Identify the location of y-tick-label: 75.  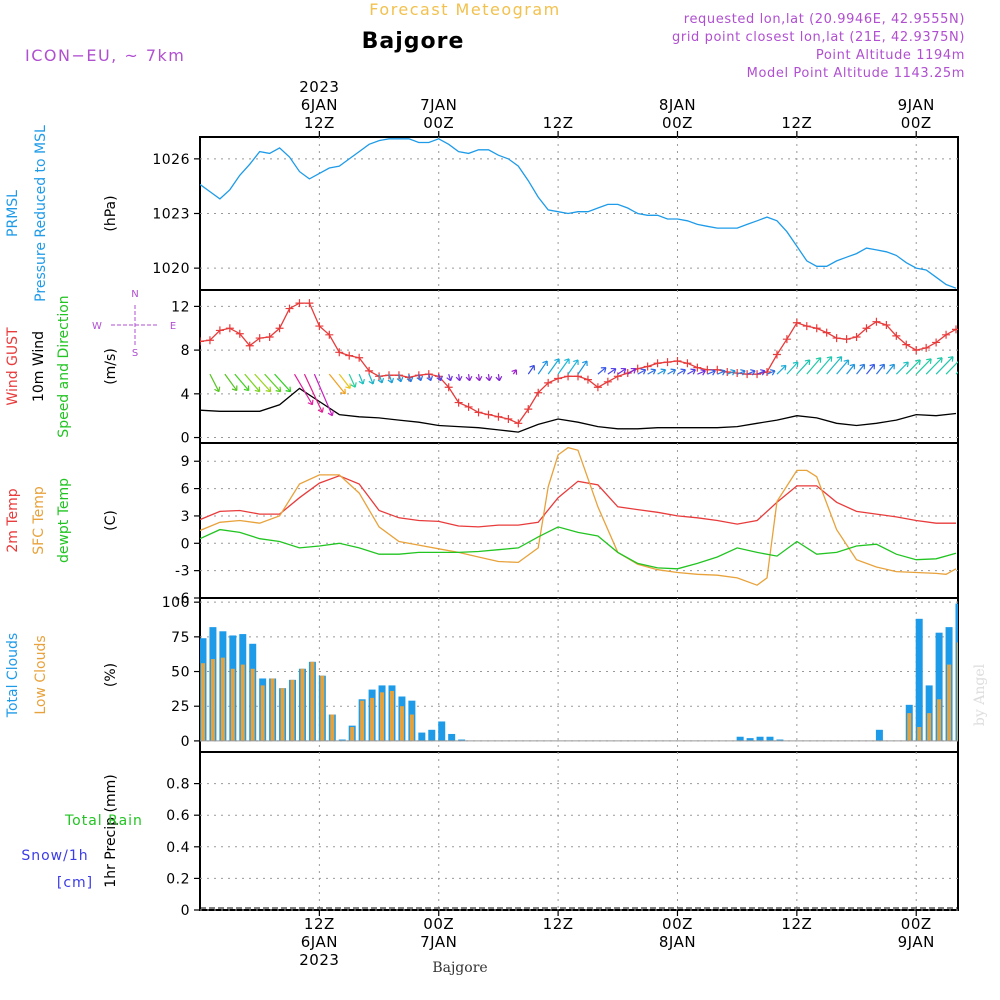
(180, 638).